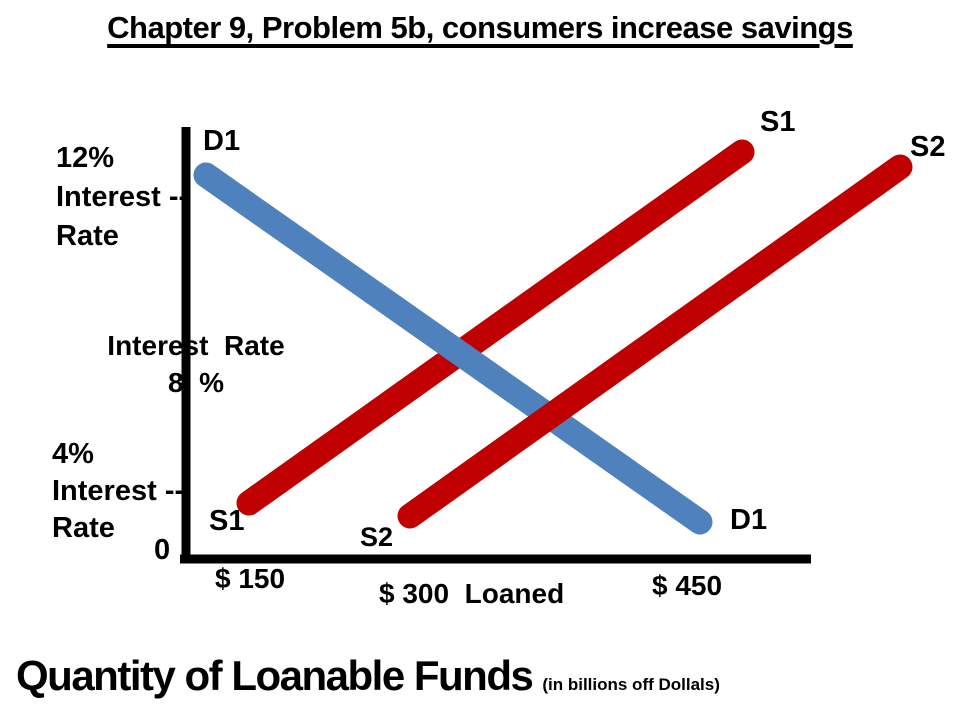  I want to click on y-label-4-line2: Interest --, so click(118, 491).